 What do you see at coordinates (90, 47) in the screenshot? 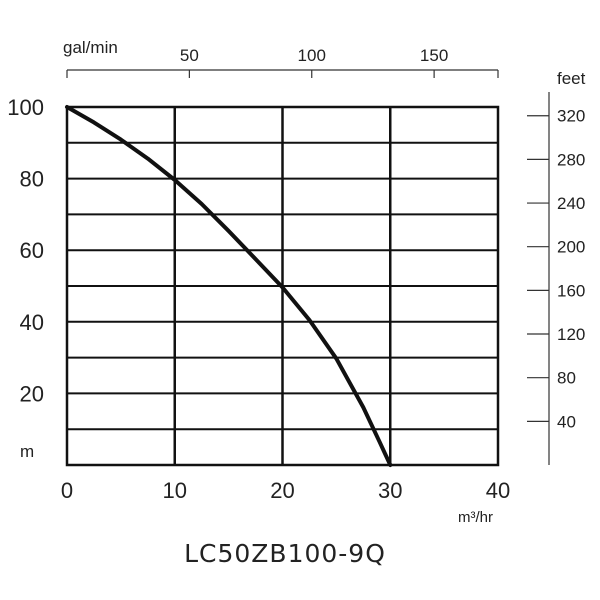
I see `top-axis-label: gal/min` at bounding box center [90, 47].